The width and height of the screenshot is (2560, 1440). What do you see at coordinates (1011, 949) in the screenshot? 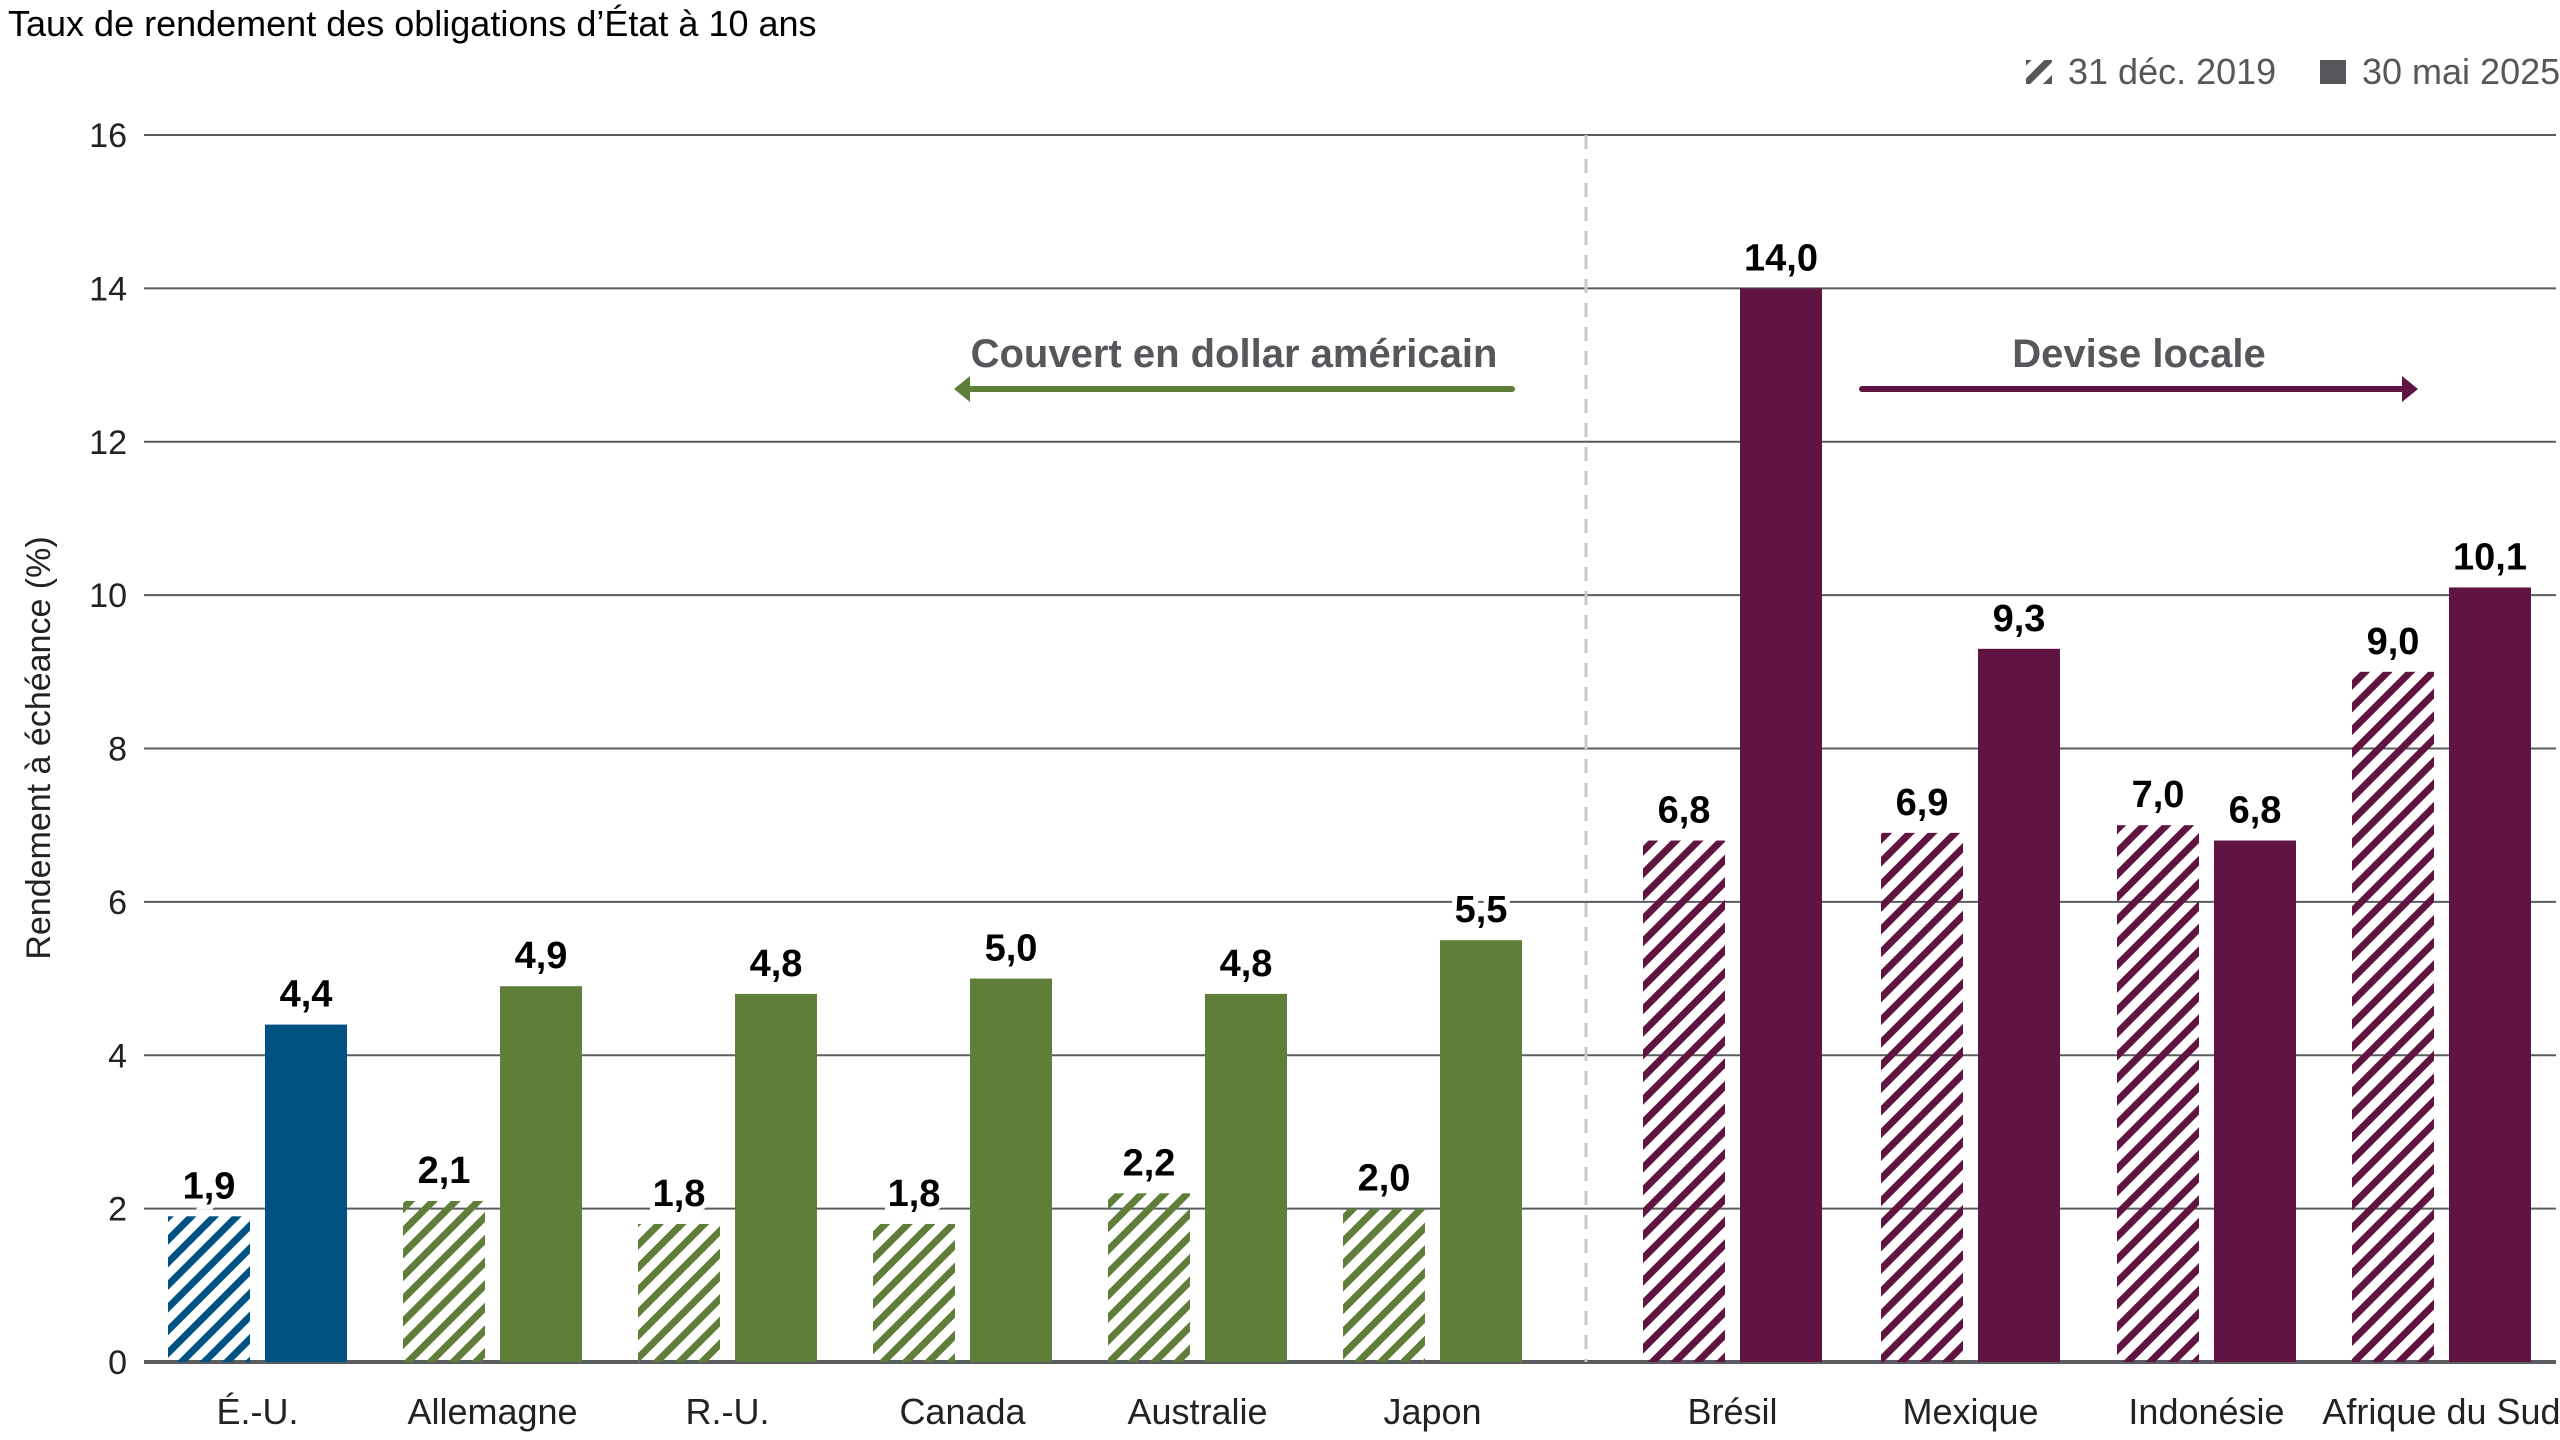
I see `data-label: 5,0` at bounding box center [1011, 949].